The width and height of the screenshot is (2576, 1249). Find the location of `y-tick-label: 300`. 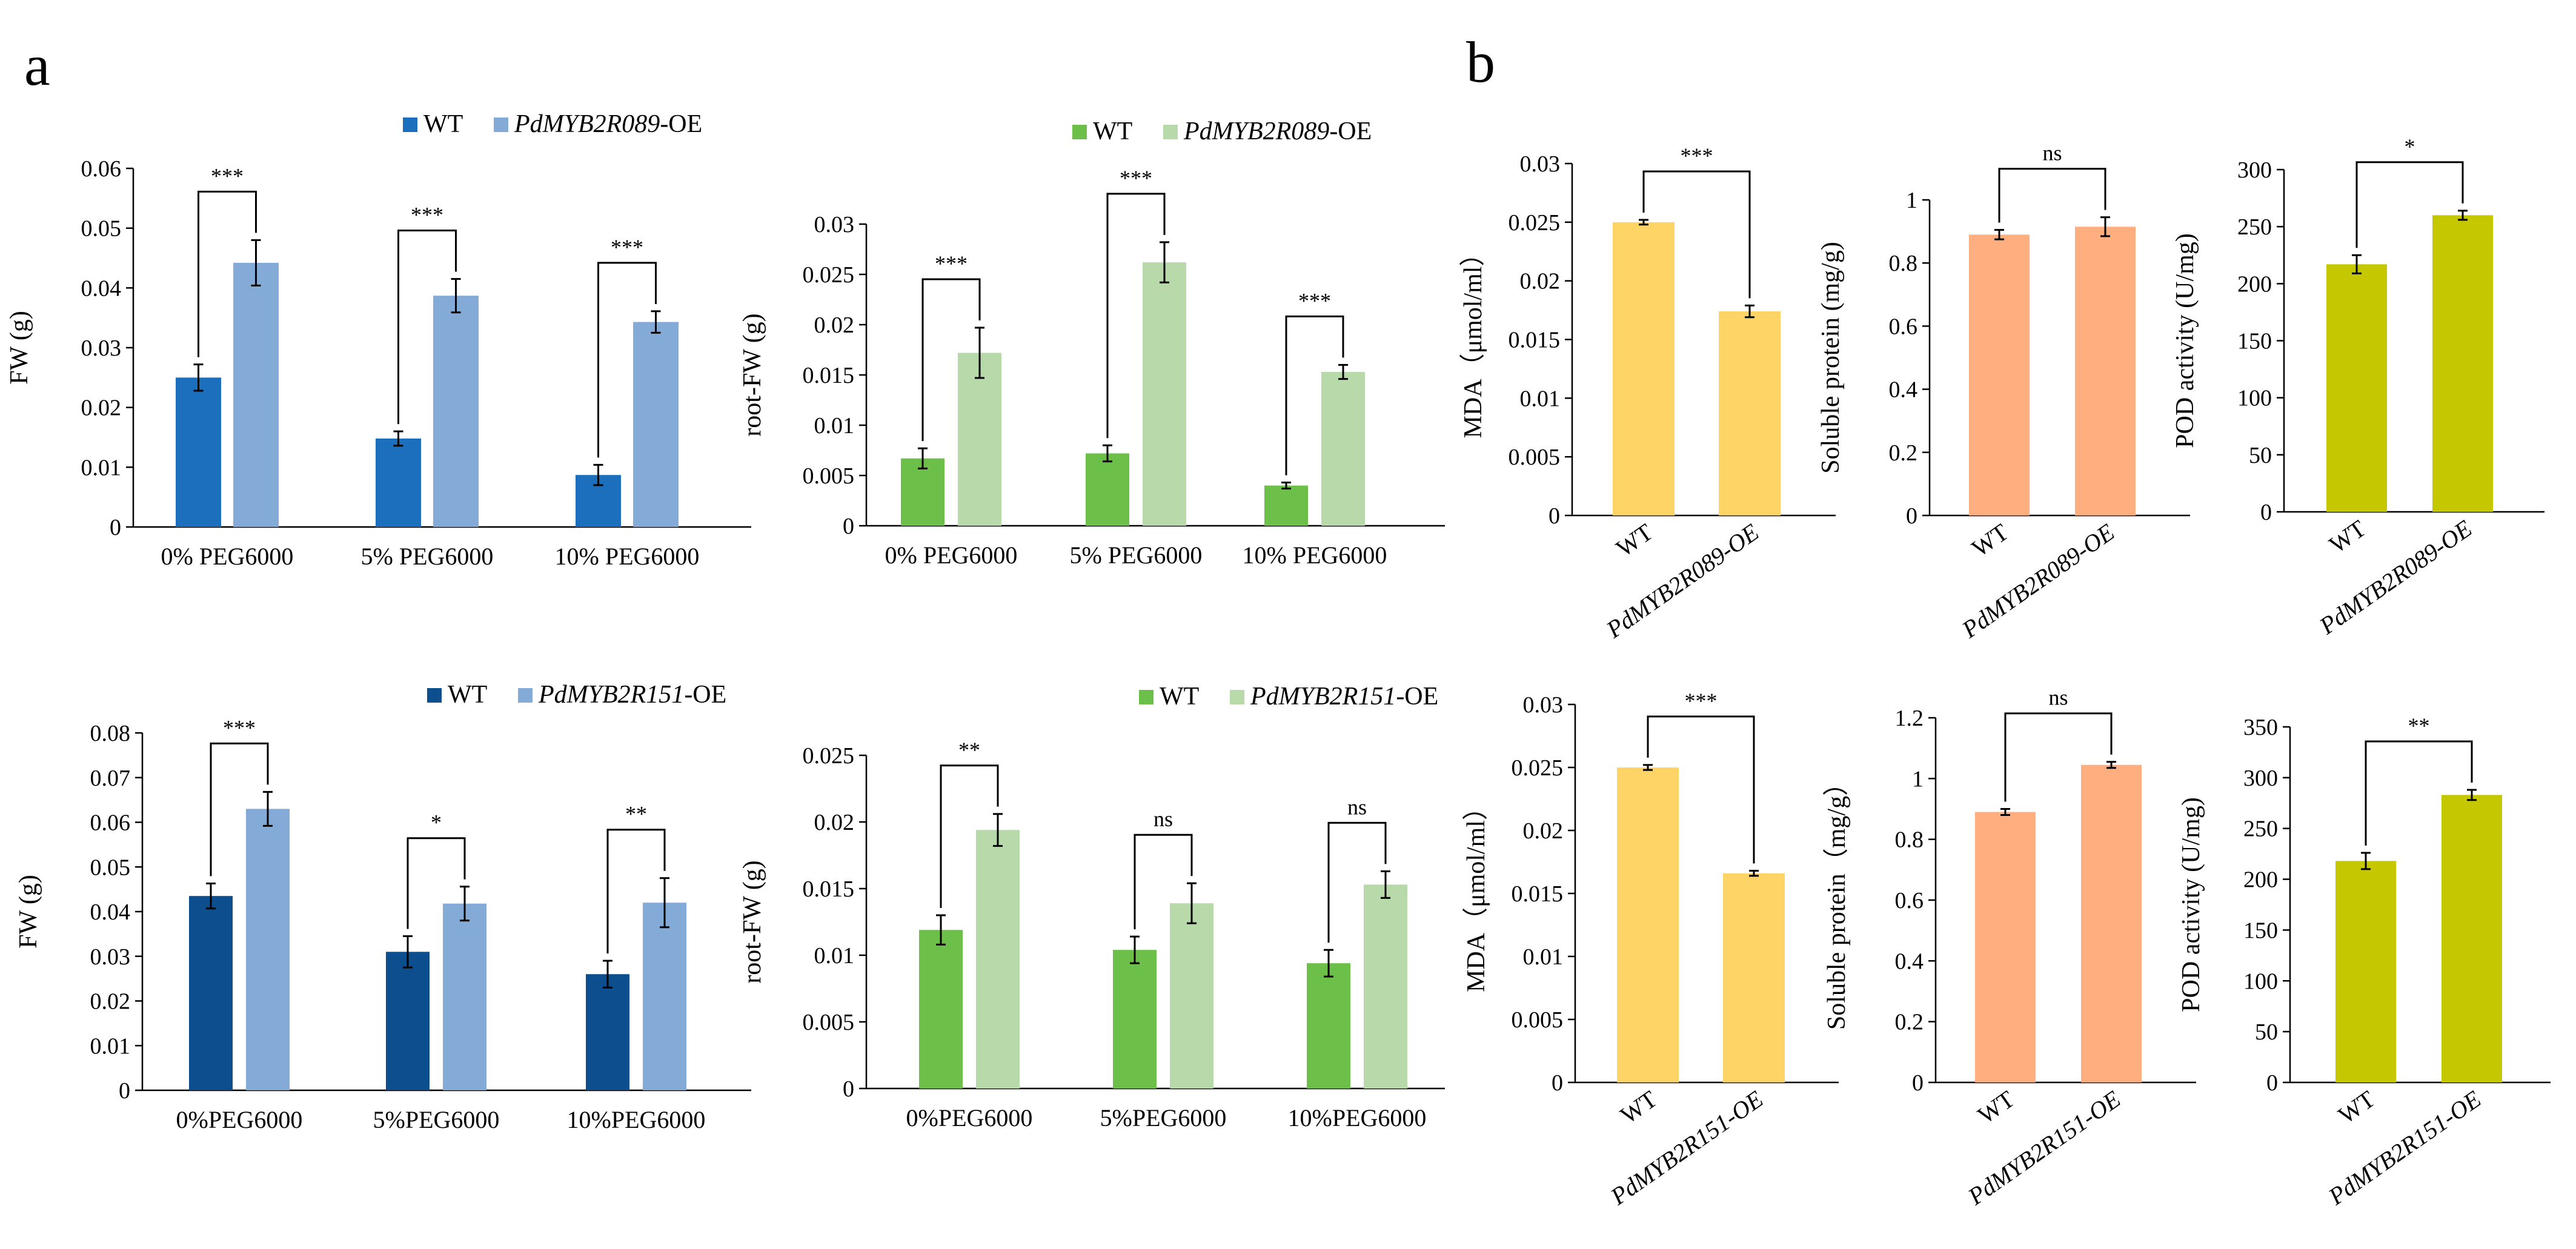

y-tick-label: 300 is located at coordinates (2254, 170).